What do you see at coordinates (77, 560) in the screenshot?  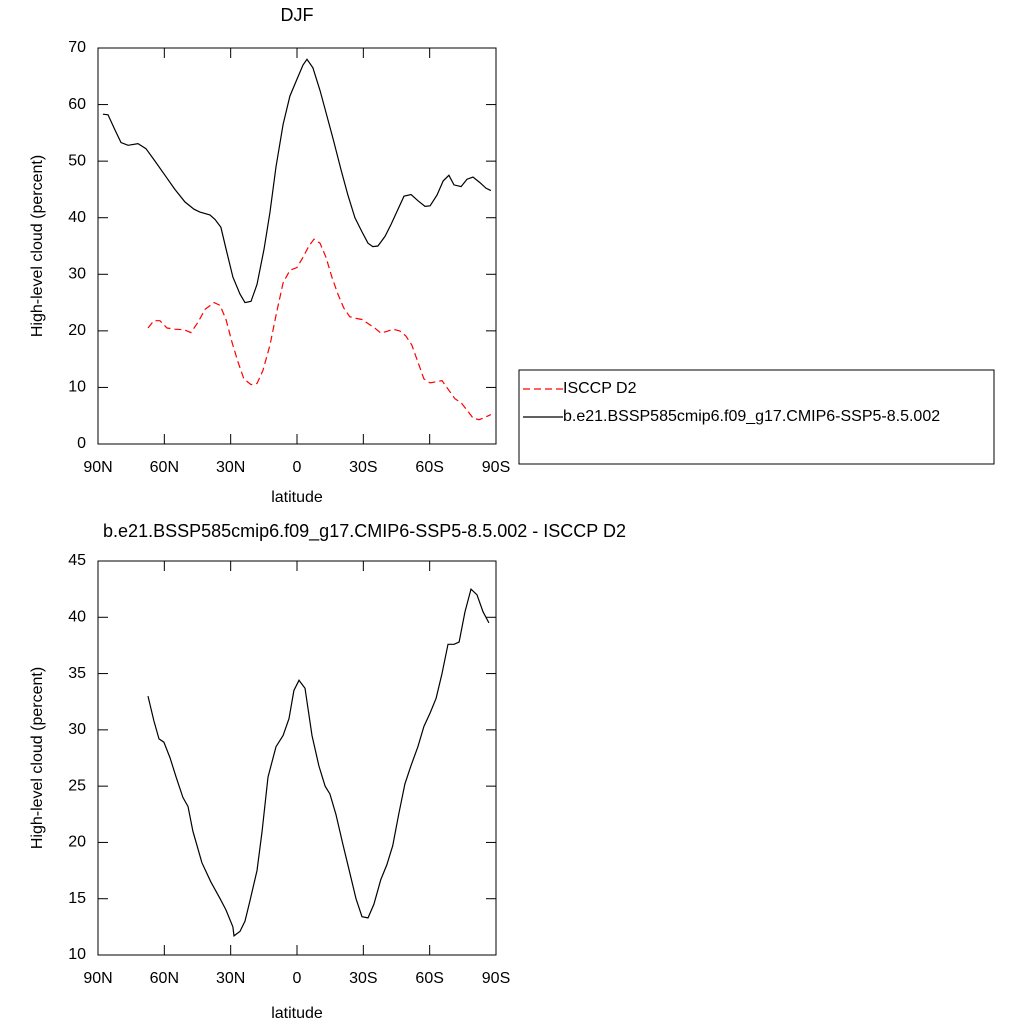 I see `y-tick-label: 45` at bounding box center [77, 560].